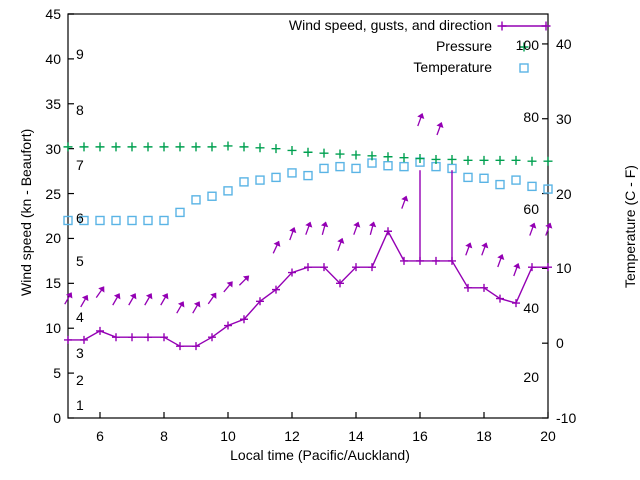  Describe the element at coordinates (452, 67) in the screenshot. I see `legend-entry-2: Temperature` at that location.